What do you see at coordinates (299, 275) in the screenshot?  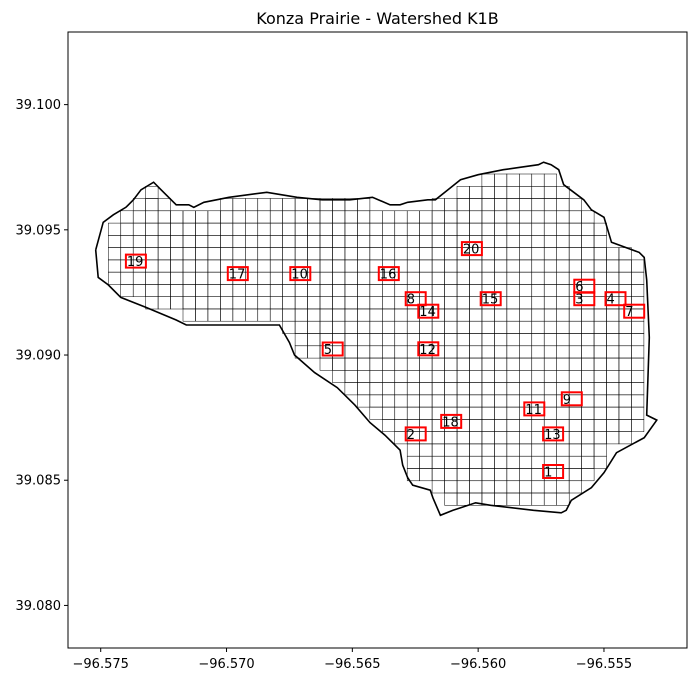 I see `plot-label: 10` at bounding box center [299, 275].